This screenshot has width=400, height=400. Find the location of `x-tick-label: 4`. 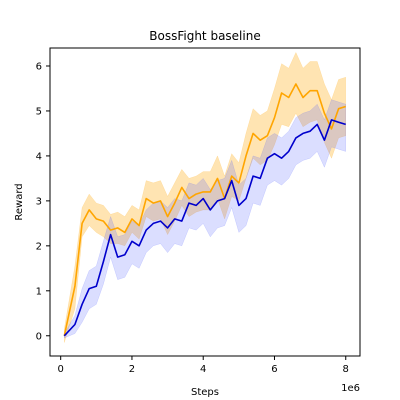

x-tick-label: 4 is located at coordinates (203, 369).